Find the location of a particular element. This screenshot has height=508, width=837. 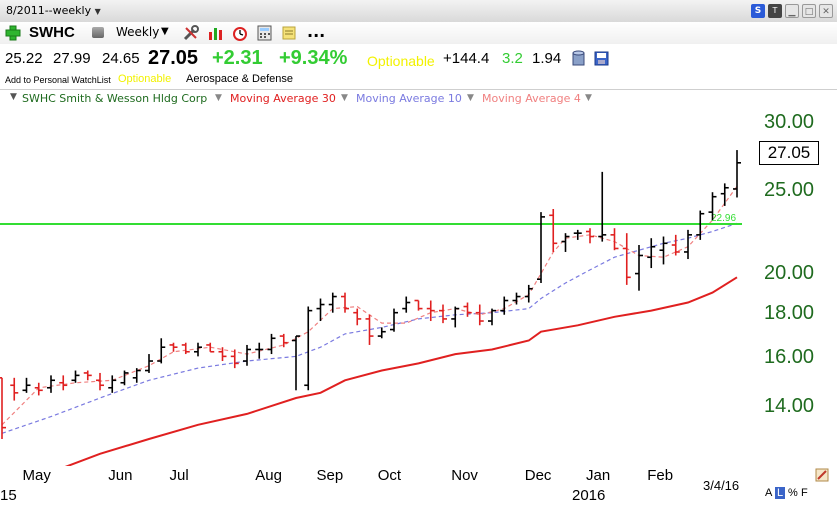

calculator-icon is located at coordinates (265, 33).